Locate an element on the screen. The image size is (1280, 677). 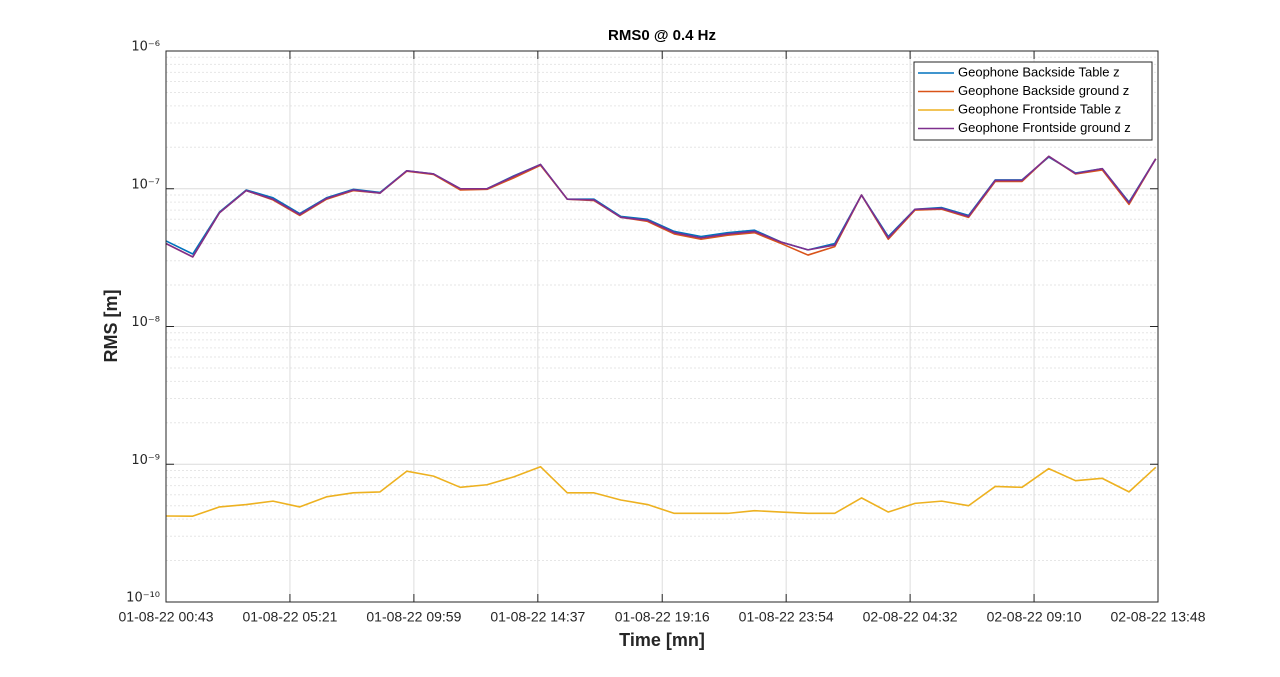
x-tick-label: 01-08-22 00:43 is located at coordinates (166, 617).